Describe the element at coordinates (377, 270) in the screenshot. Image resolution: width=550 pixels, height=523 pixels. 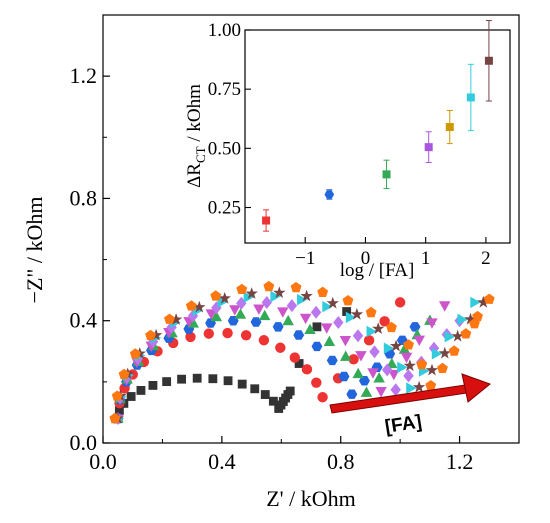
I see `inset-x-label: log / [FA]` at that location.